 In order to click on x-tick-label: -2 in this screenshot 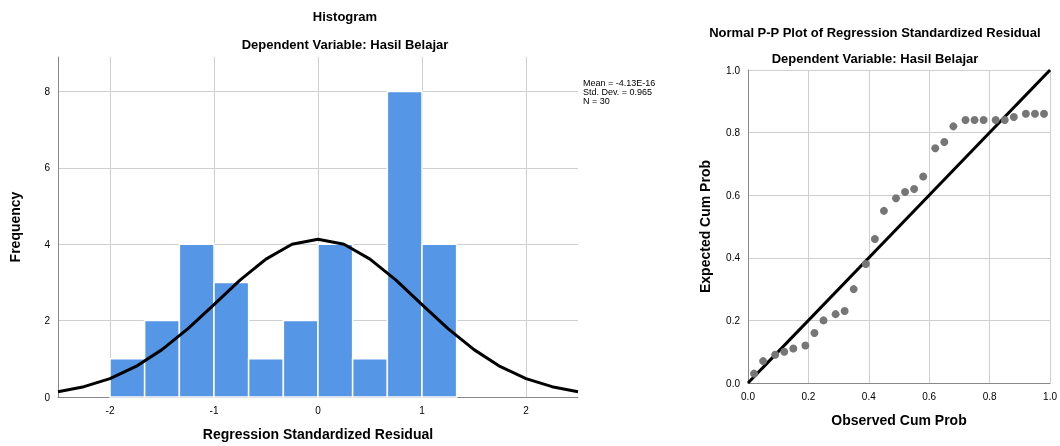, I will do `click(110, 410)`.